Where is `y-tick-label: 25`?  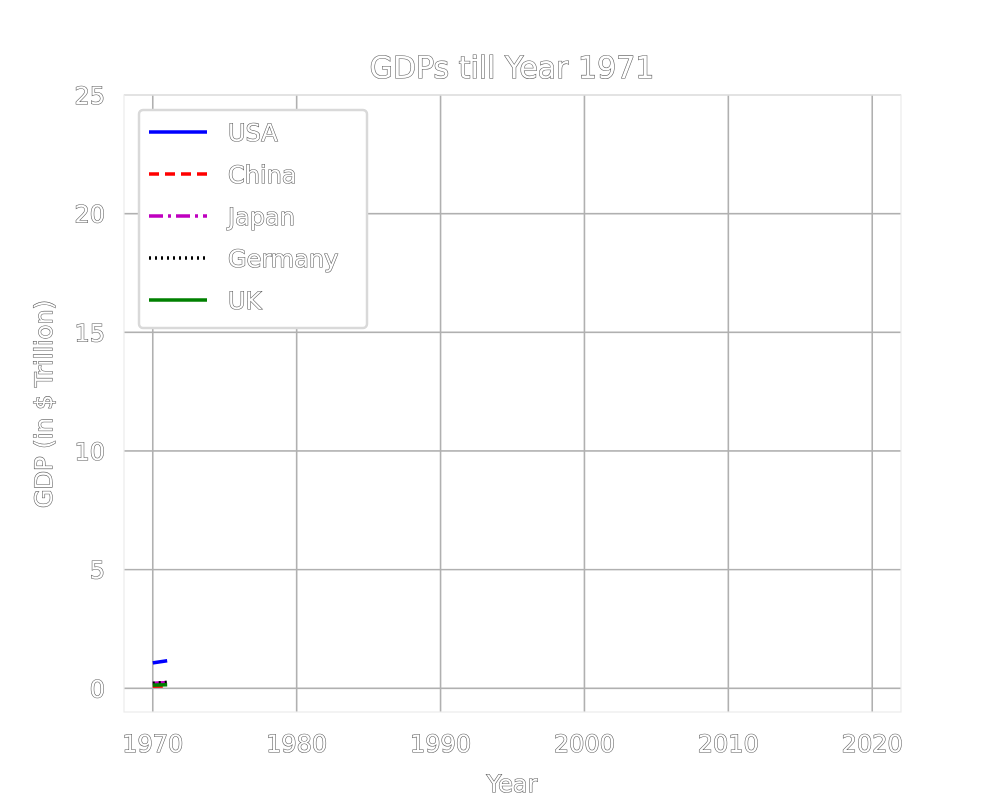
y-tick-label: 25 is located at coordinates (89, 96).